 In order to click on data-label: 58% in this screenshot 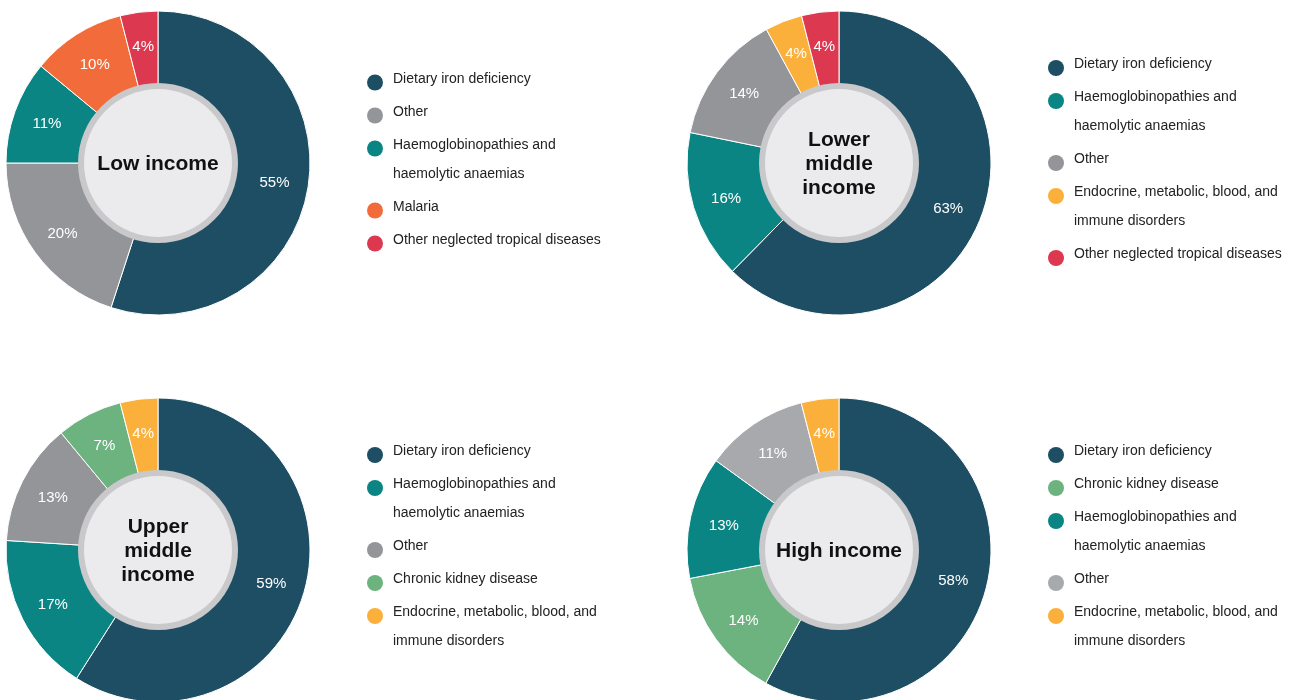, I will do `click(953, 579)`.